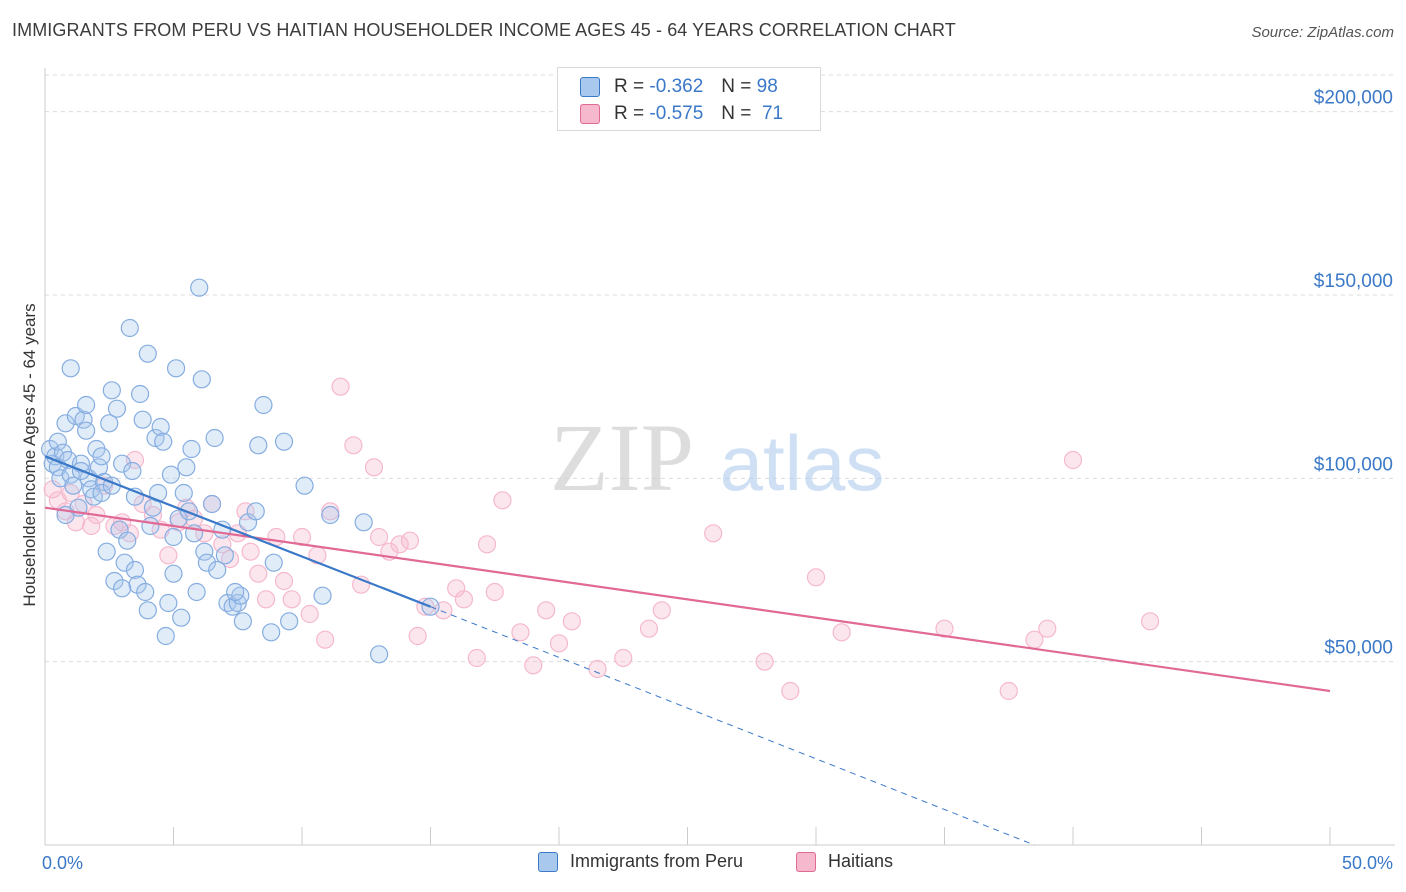  What do you see at coordinates (629, 113) in the screenshot?
I see `legend-r-label: R =` at bounding box center [629, 113].